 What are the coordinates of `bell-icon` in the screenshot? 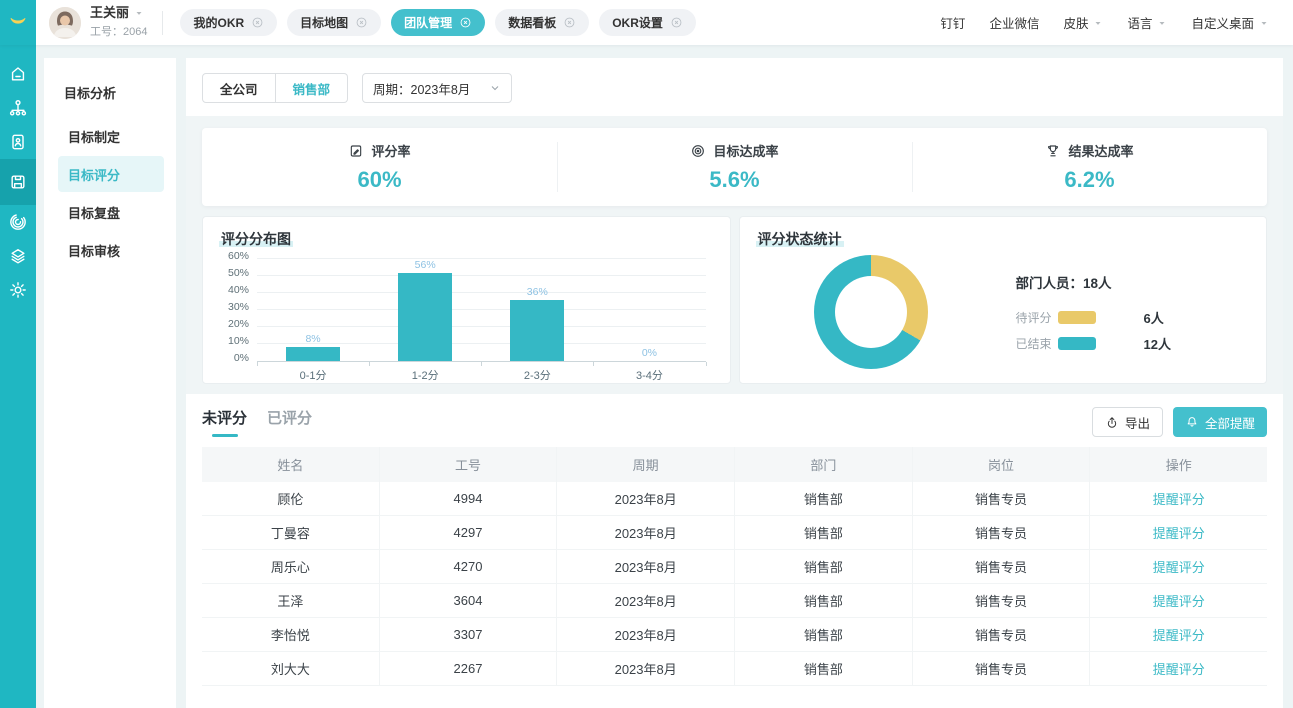 It's located at (1192, 422).